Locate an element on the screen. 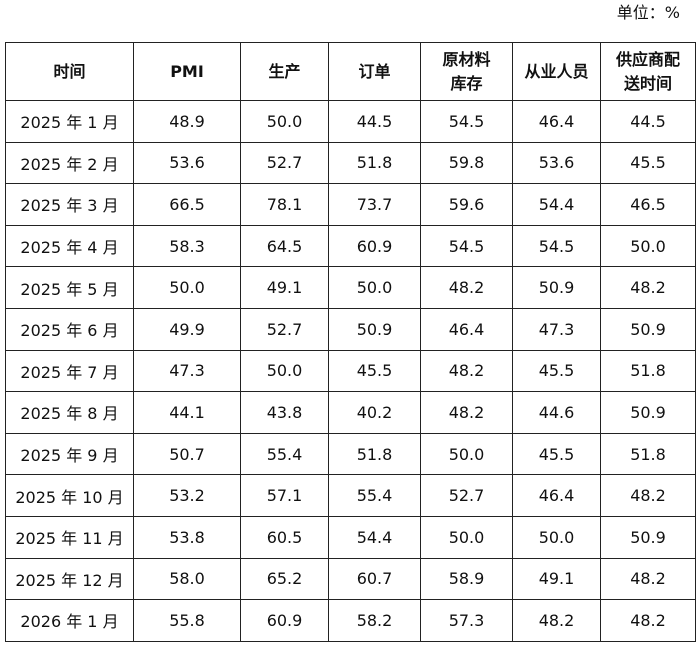 The width and height of the screenshot is (700, 648). unit-label: 单位：% is located at coordinates (648, 12).